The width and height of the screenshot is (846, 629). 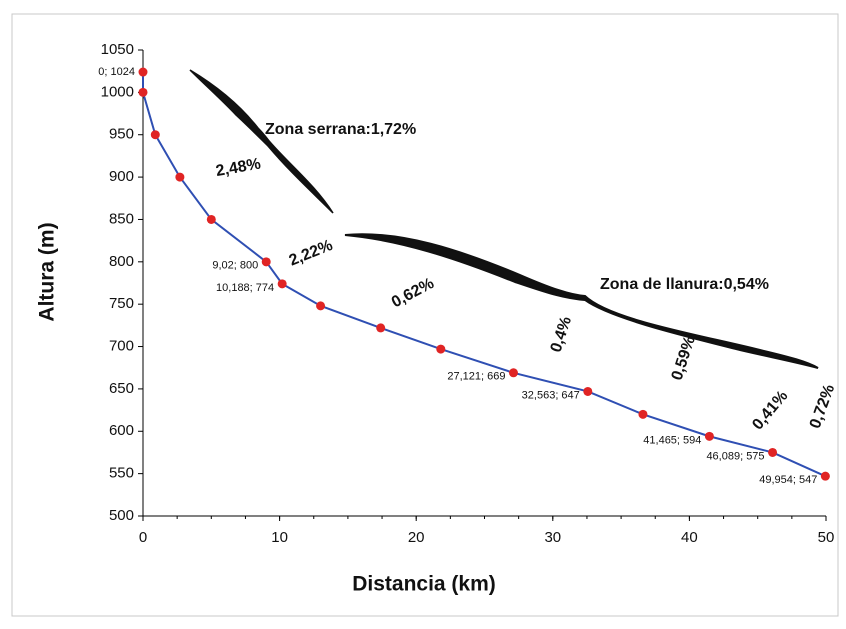 What do you see at coordinates (121, 388) in the screenshot?
I see `y-tick-label: 650` at bounding box center [121, 388].